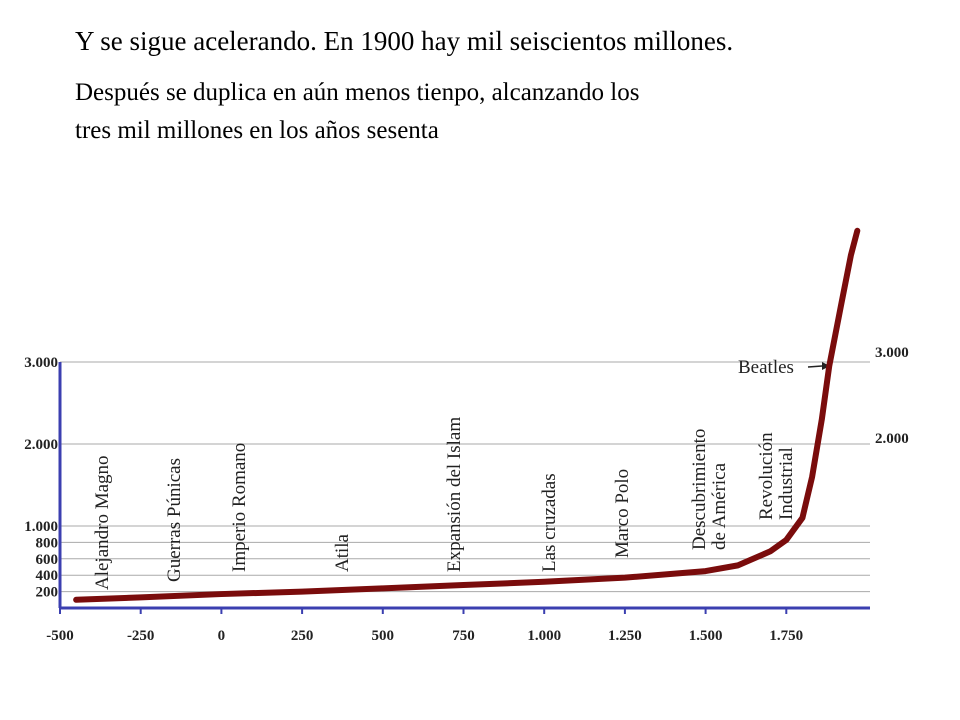  Describe the element at coordinates (625, 636) in the screenshot. I see `x-tick-label: 1.250` at that location.